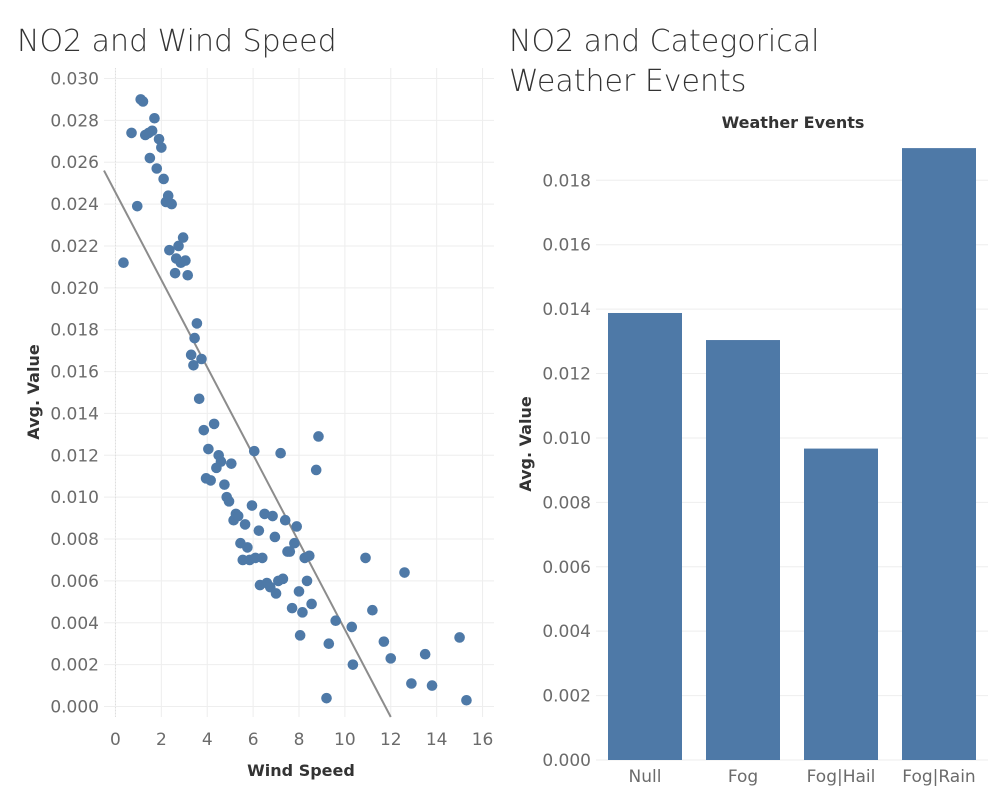  Describe the element at coordinates (74, 582) in the screenshot. I see `scatter-y-tick-label: 0.006` at that location.